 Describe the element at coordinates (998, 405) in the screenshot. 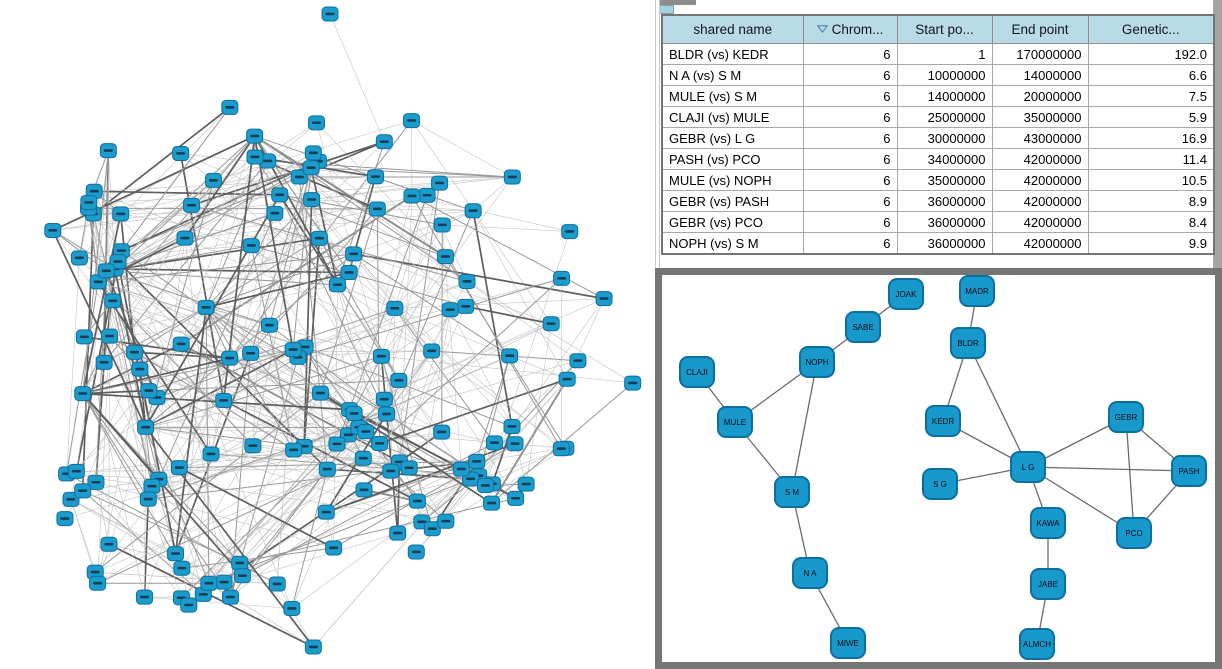

I see `network-edge-BLDR-LG` at that location.